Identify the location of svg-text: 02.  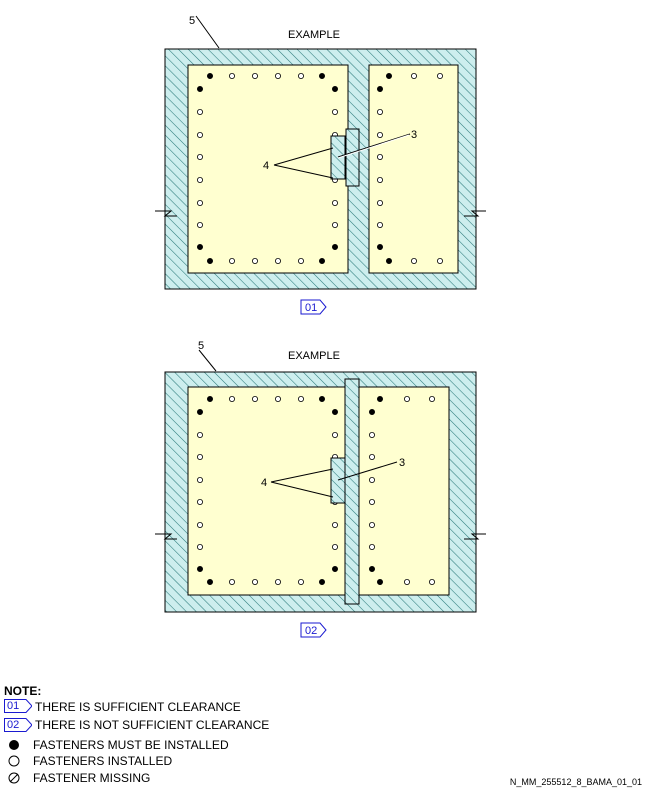
(311, 631).